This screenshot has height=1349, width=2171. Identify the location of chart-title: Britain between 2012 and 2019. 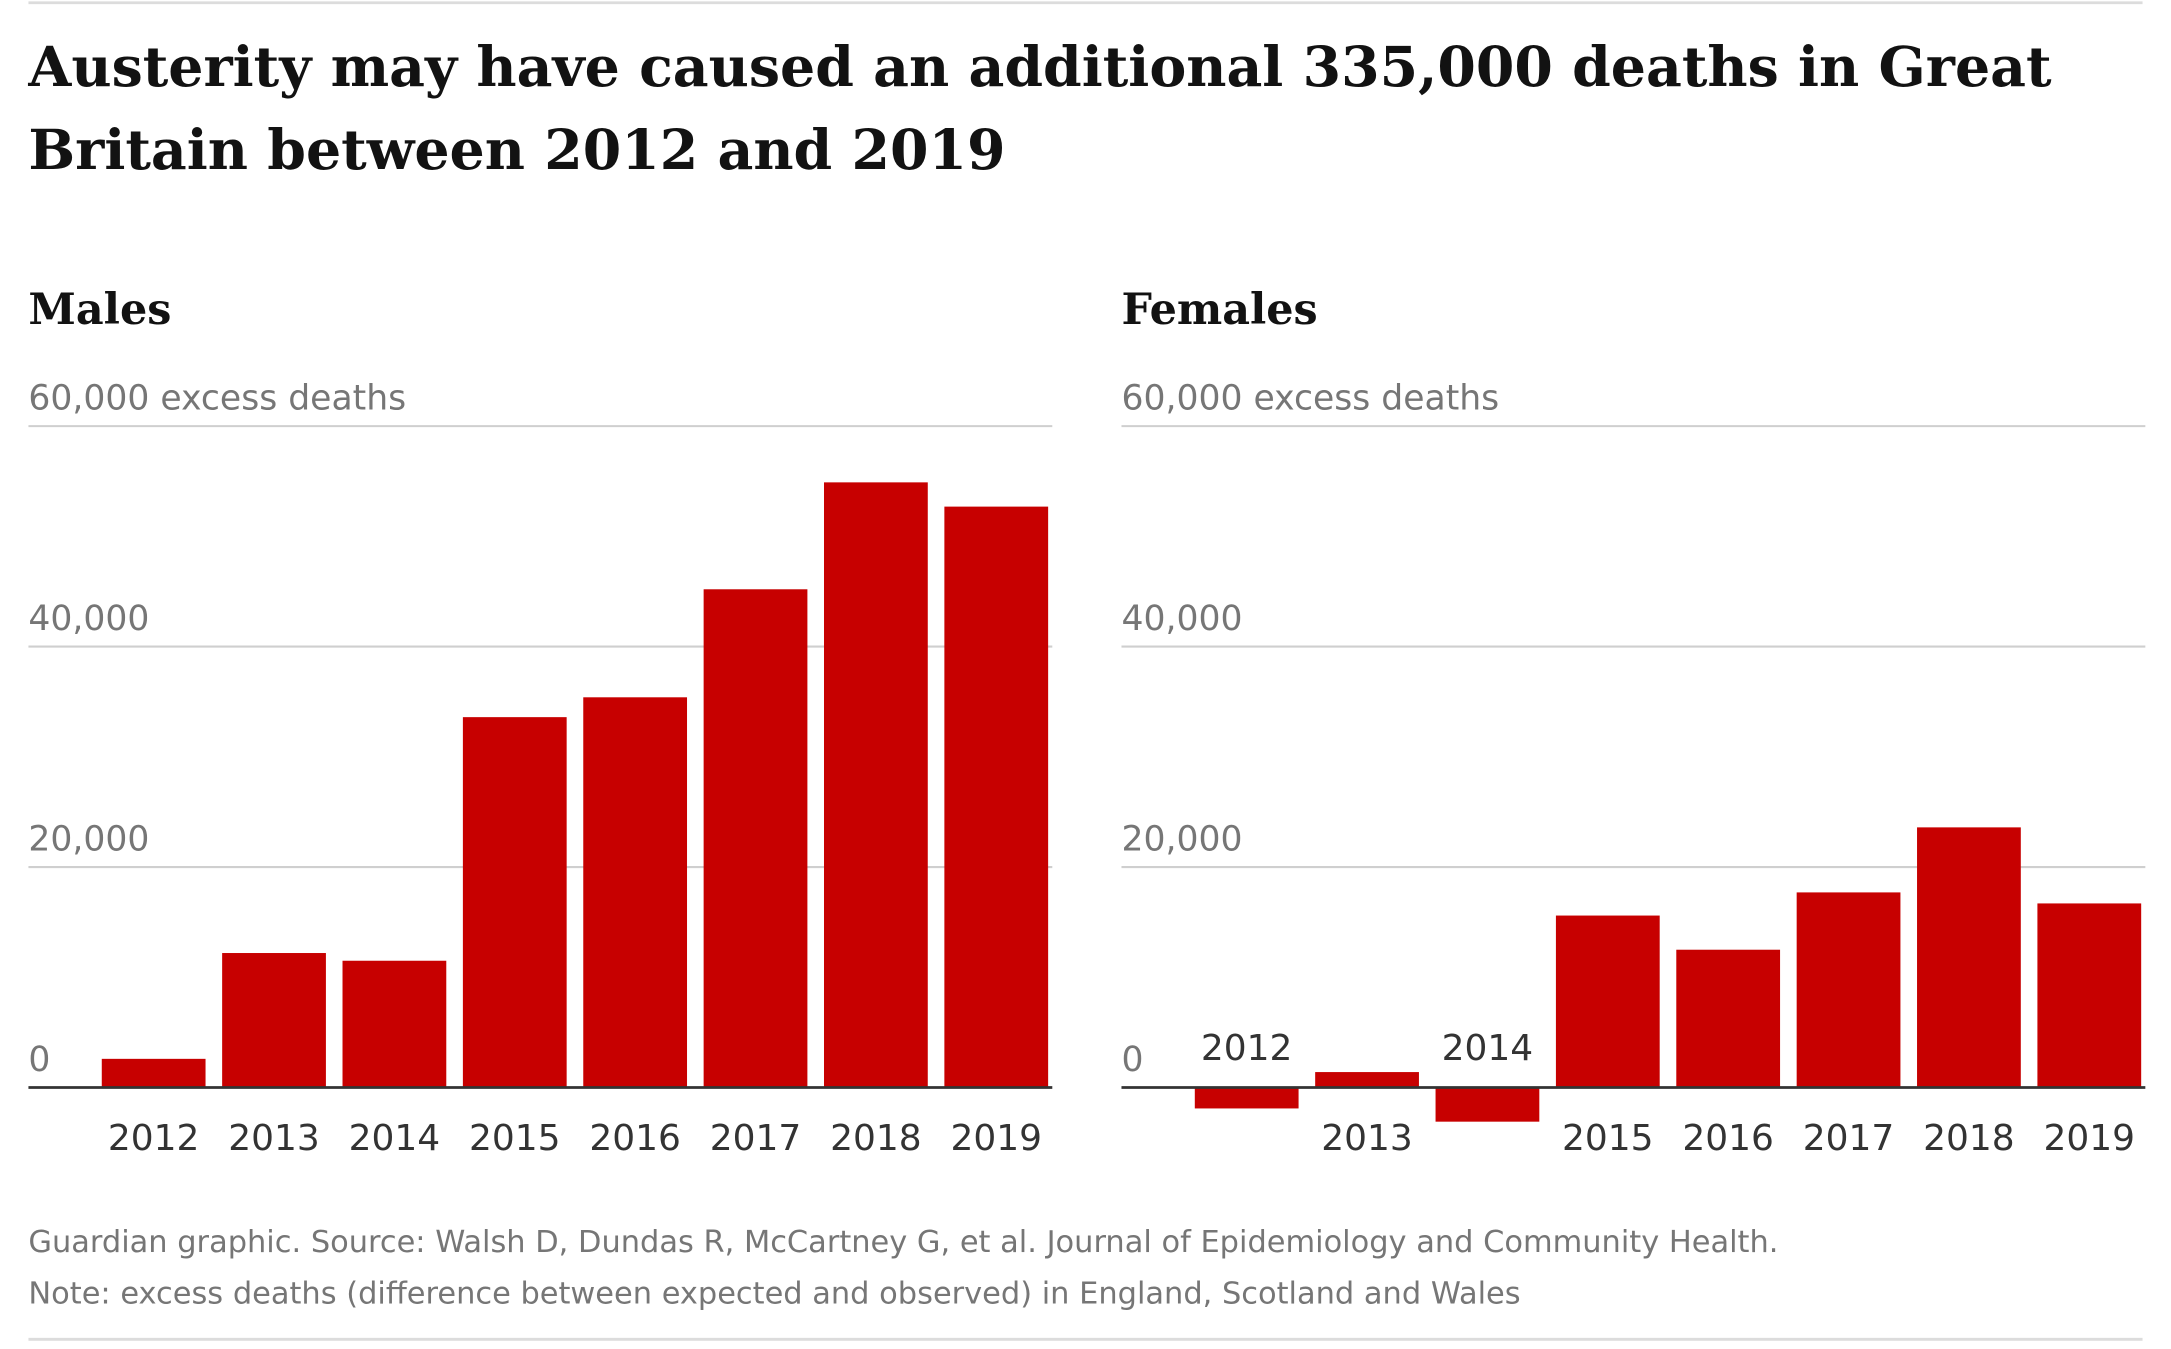
(516, 150).